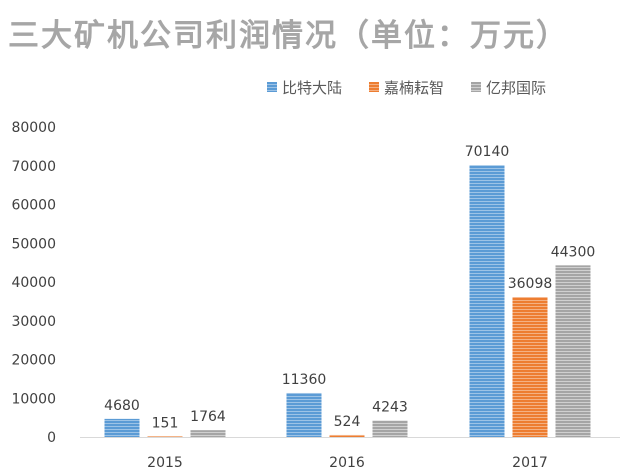 Image resolution: width=623 pixels, height=476 pixels. What do you see at coordinates (33, 361) in the screenshot?
I see `y-tick-label: 20000` at bounding box center [33, 361].